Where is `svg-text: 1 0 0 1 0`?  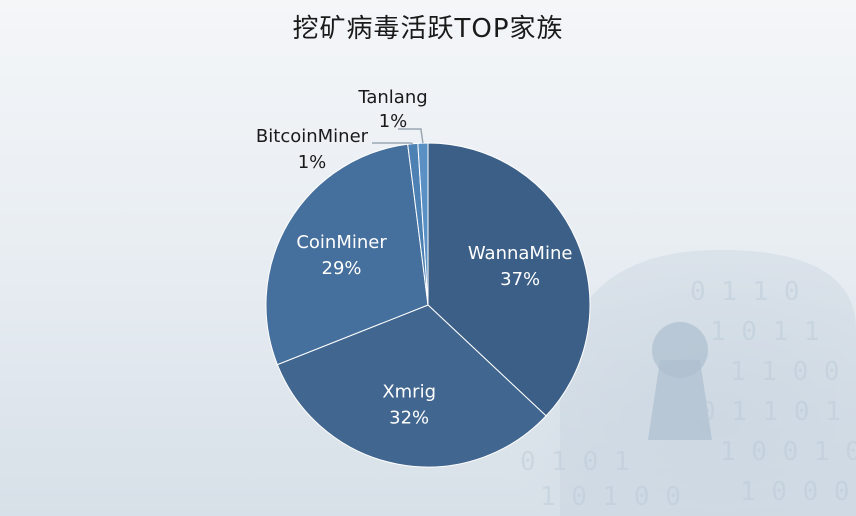
svg-text: 1 0 0 1 0 is located at coordinates (788, 452).